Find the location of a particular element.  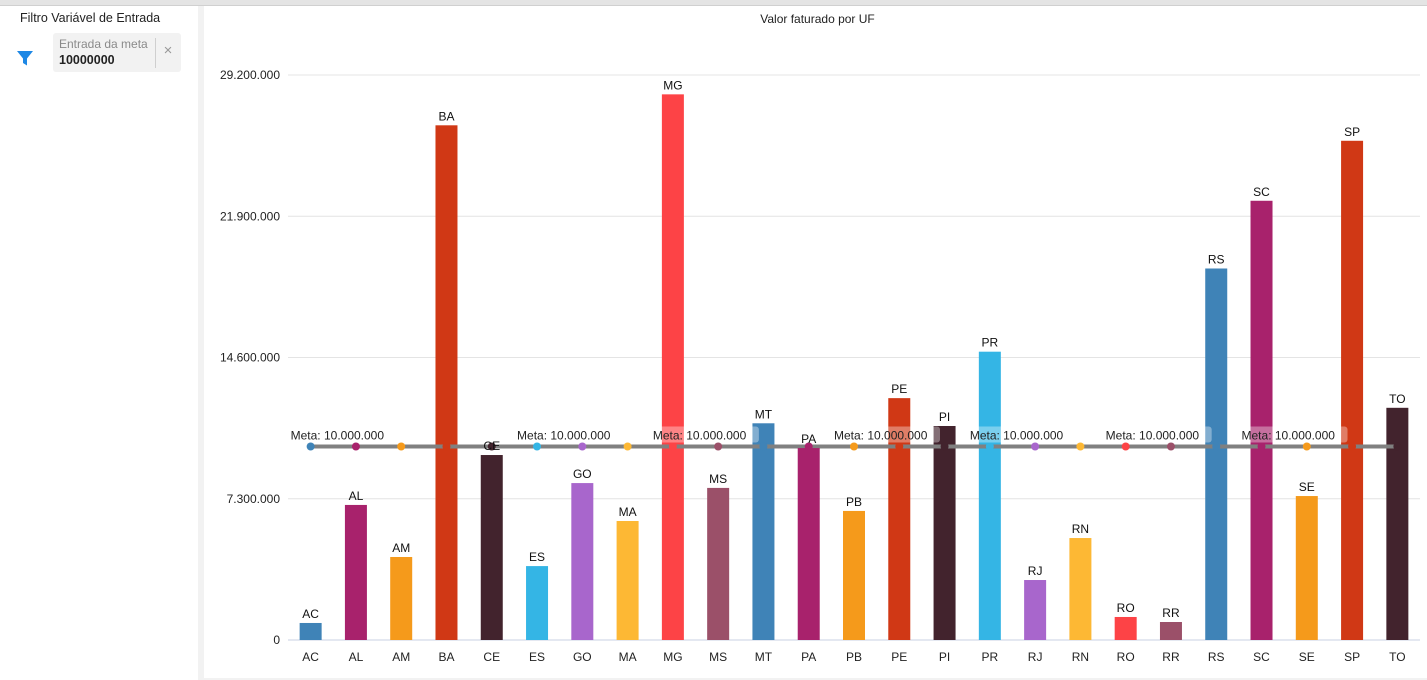

top-strip is located at coordinates (713, 3).